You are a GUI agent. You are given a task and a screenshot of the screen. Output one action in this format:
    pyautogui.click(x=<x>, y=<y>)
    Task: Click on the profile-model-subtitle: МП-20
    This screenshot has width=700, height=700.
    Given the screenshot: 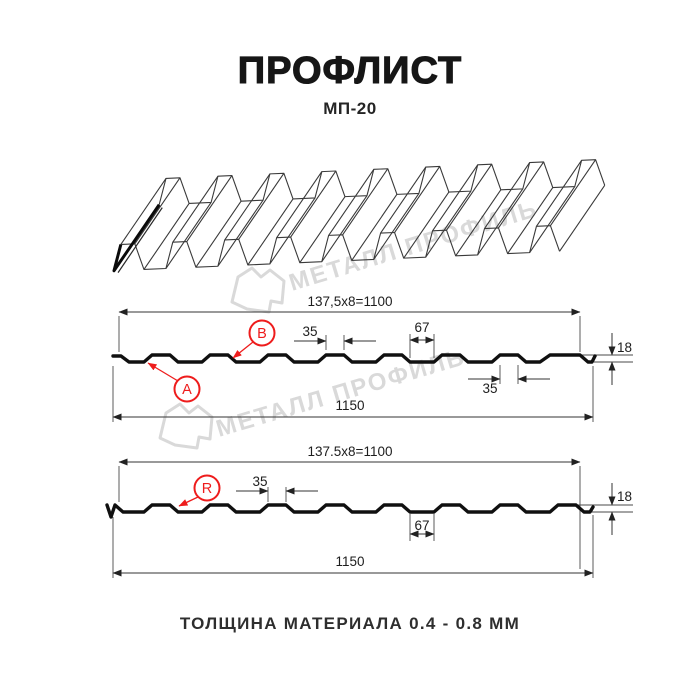 What is the action you would take?
    pyautogui.click(x=350, y=108)
    